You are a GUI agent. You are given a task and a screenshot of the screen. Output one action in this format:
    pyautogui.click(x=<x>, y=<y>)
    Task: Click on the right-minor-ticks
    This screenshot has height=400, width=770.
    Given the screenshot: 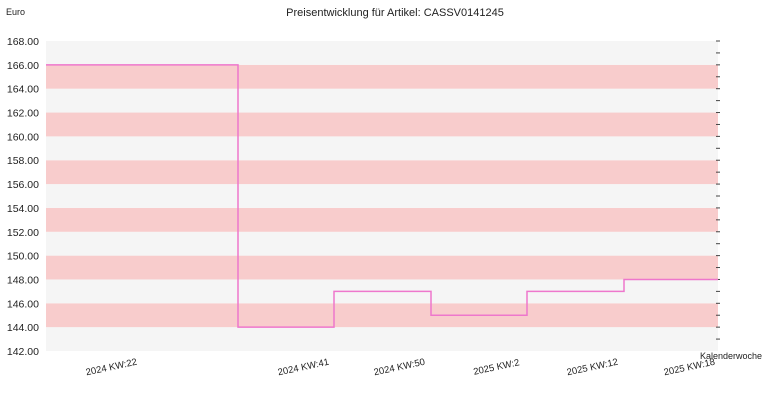 What is the action you would take?
    pyautogui.click(x=718, y=190)
    